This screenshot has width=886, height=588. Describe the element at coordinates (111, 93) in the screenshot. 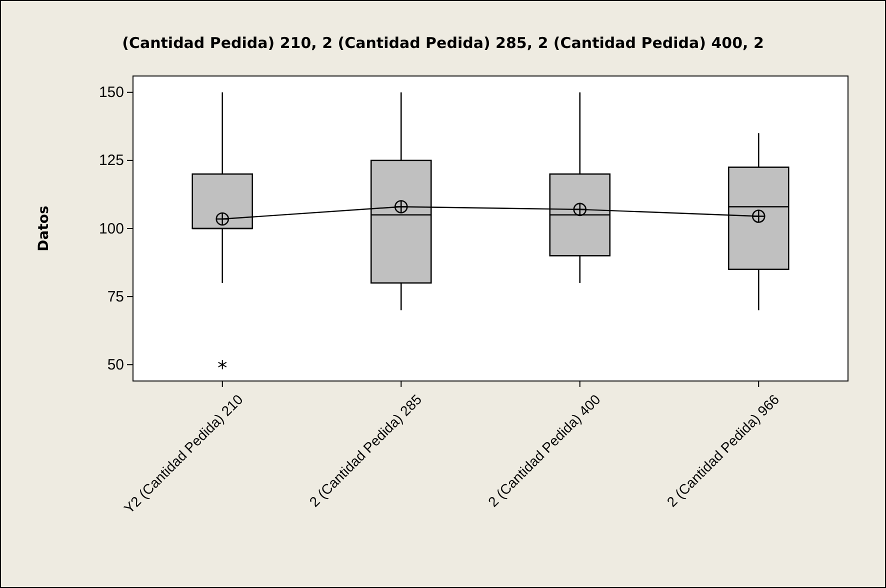

I see `y-tick-label: 150` at that location.